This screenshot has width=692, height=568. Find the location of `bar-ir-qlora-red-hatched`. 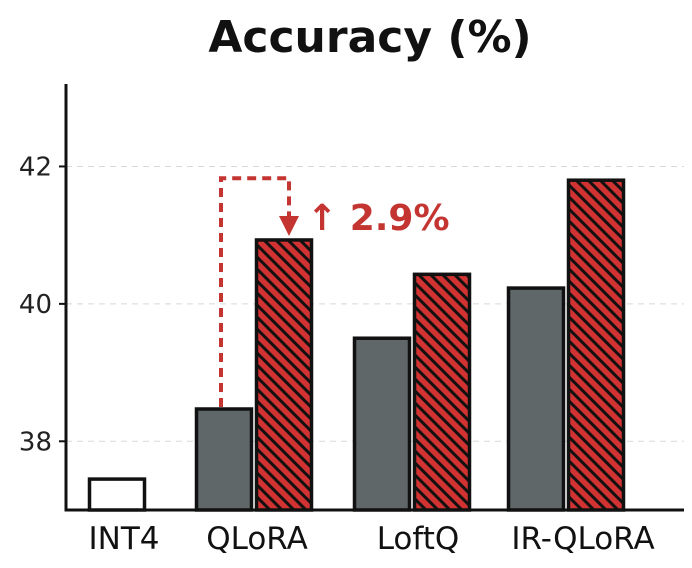

bar-ir-qlora-red-hatched is located at coordinates (596, 345).